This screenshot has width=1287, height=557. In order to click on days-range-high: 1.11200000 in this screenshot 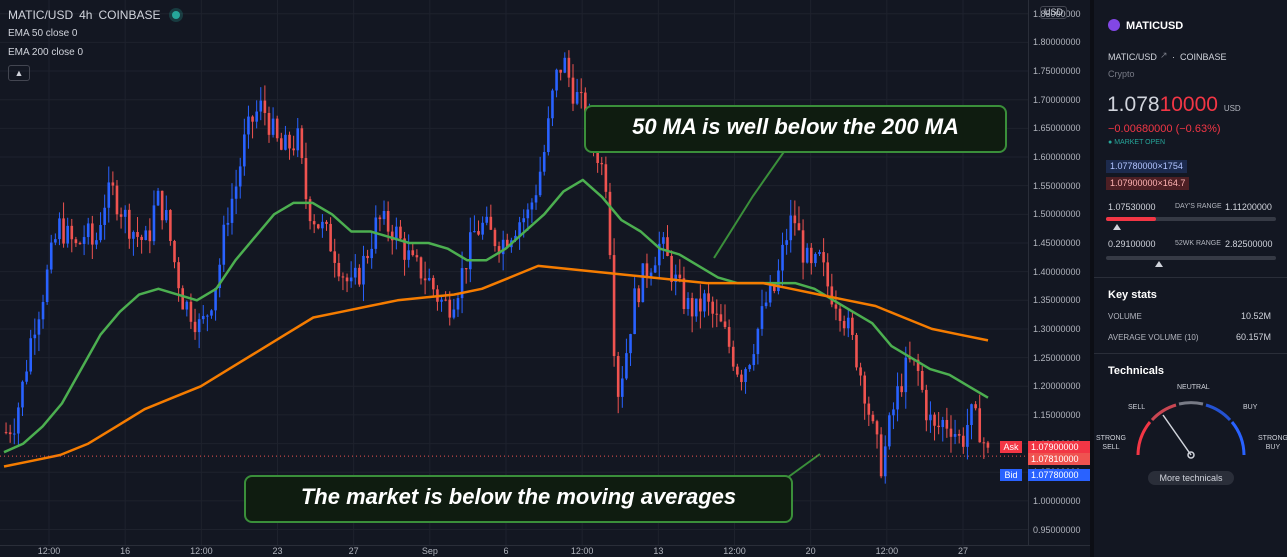, I will do `click(1248, 207)`.